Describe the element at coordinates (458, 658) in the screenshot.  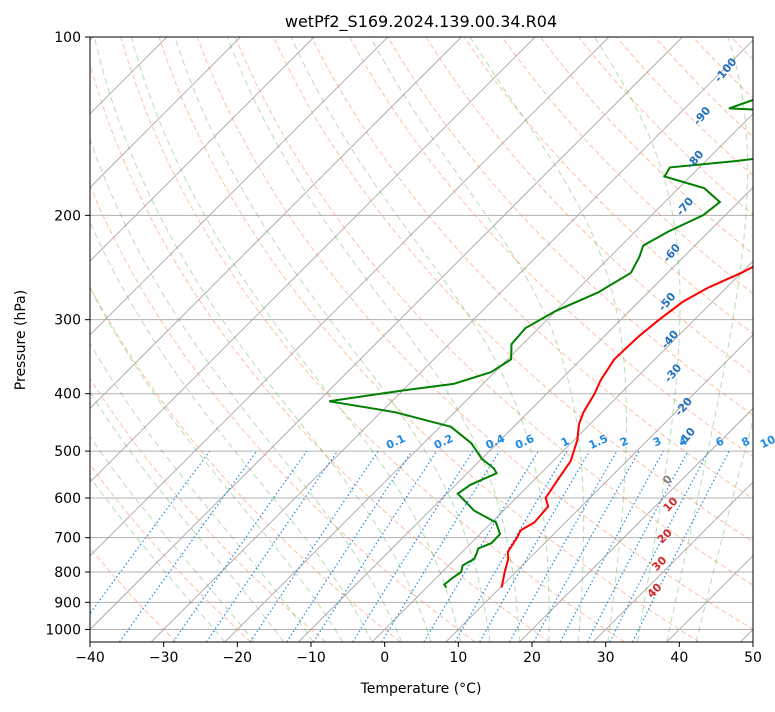
I see `x-tick-label: 10` at that location.